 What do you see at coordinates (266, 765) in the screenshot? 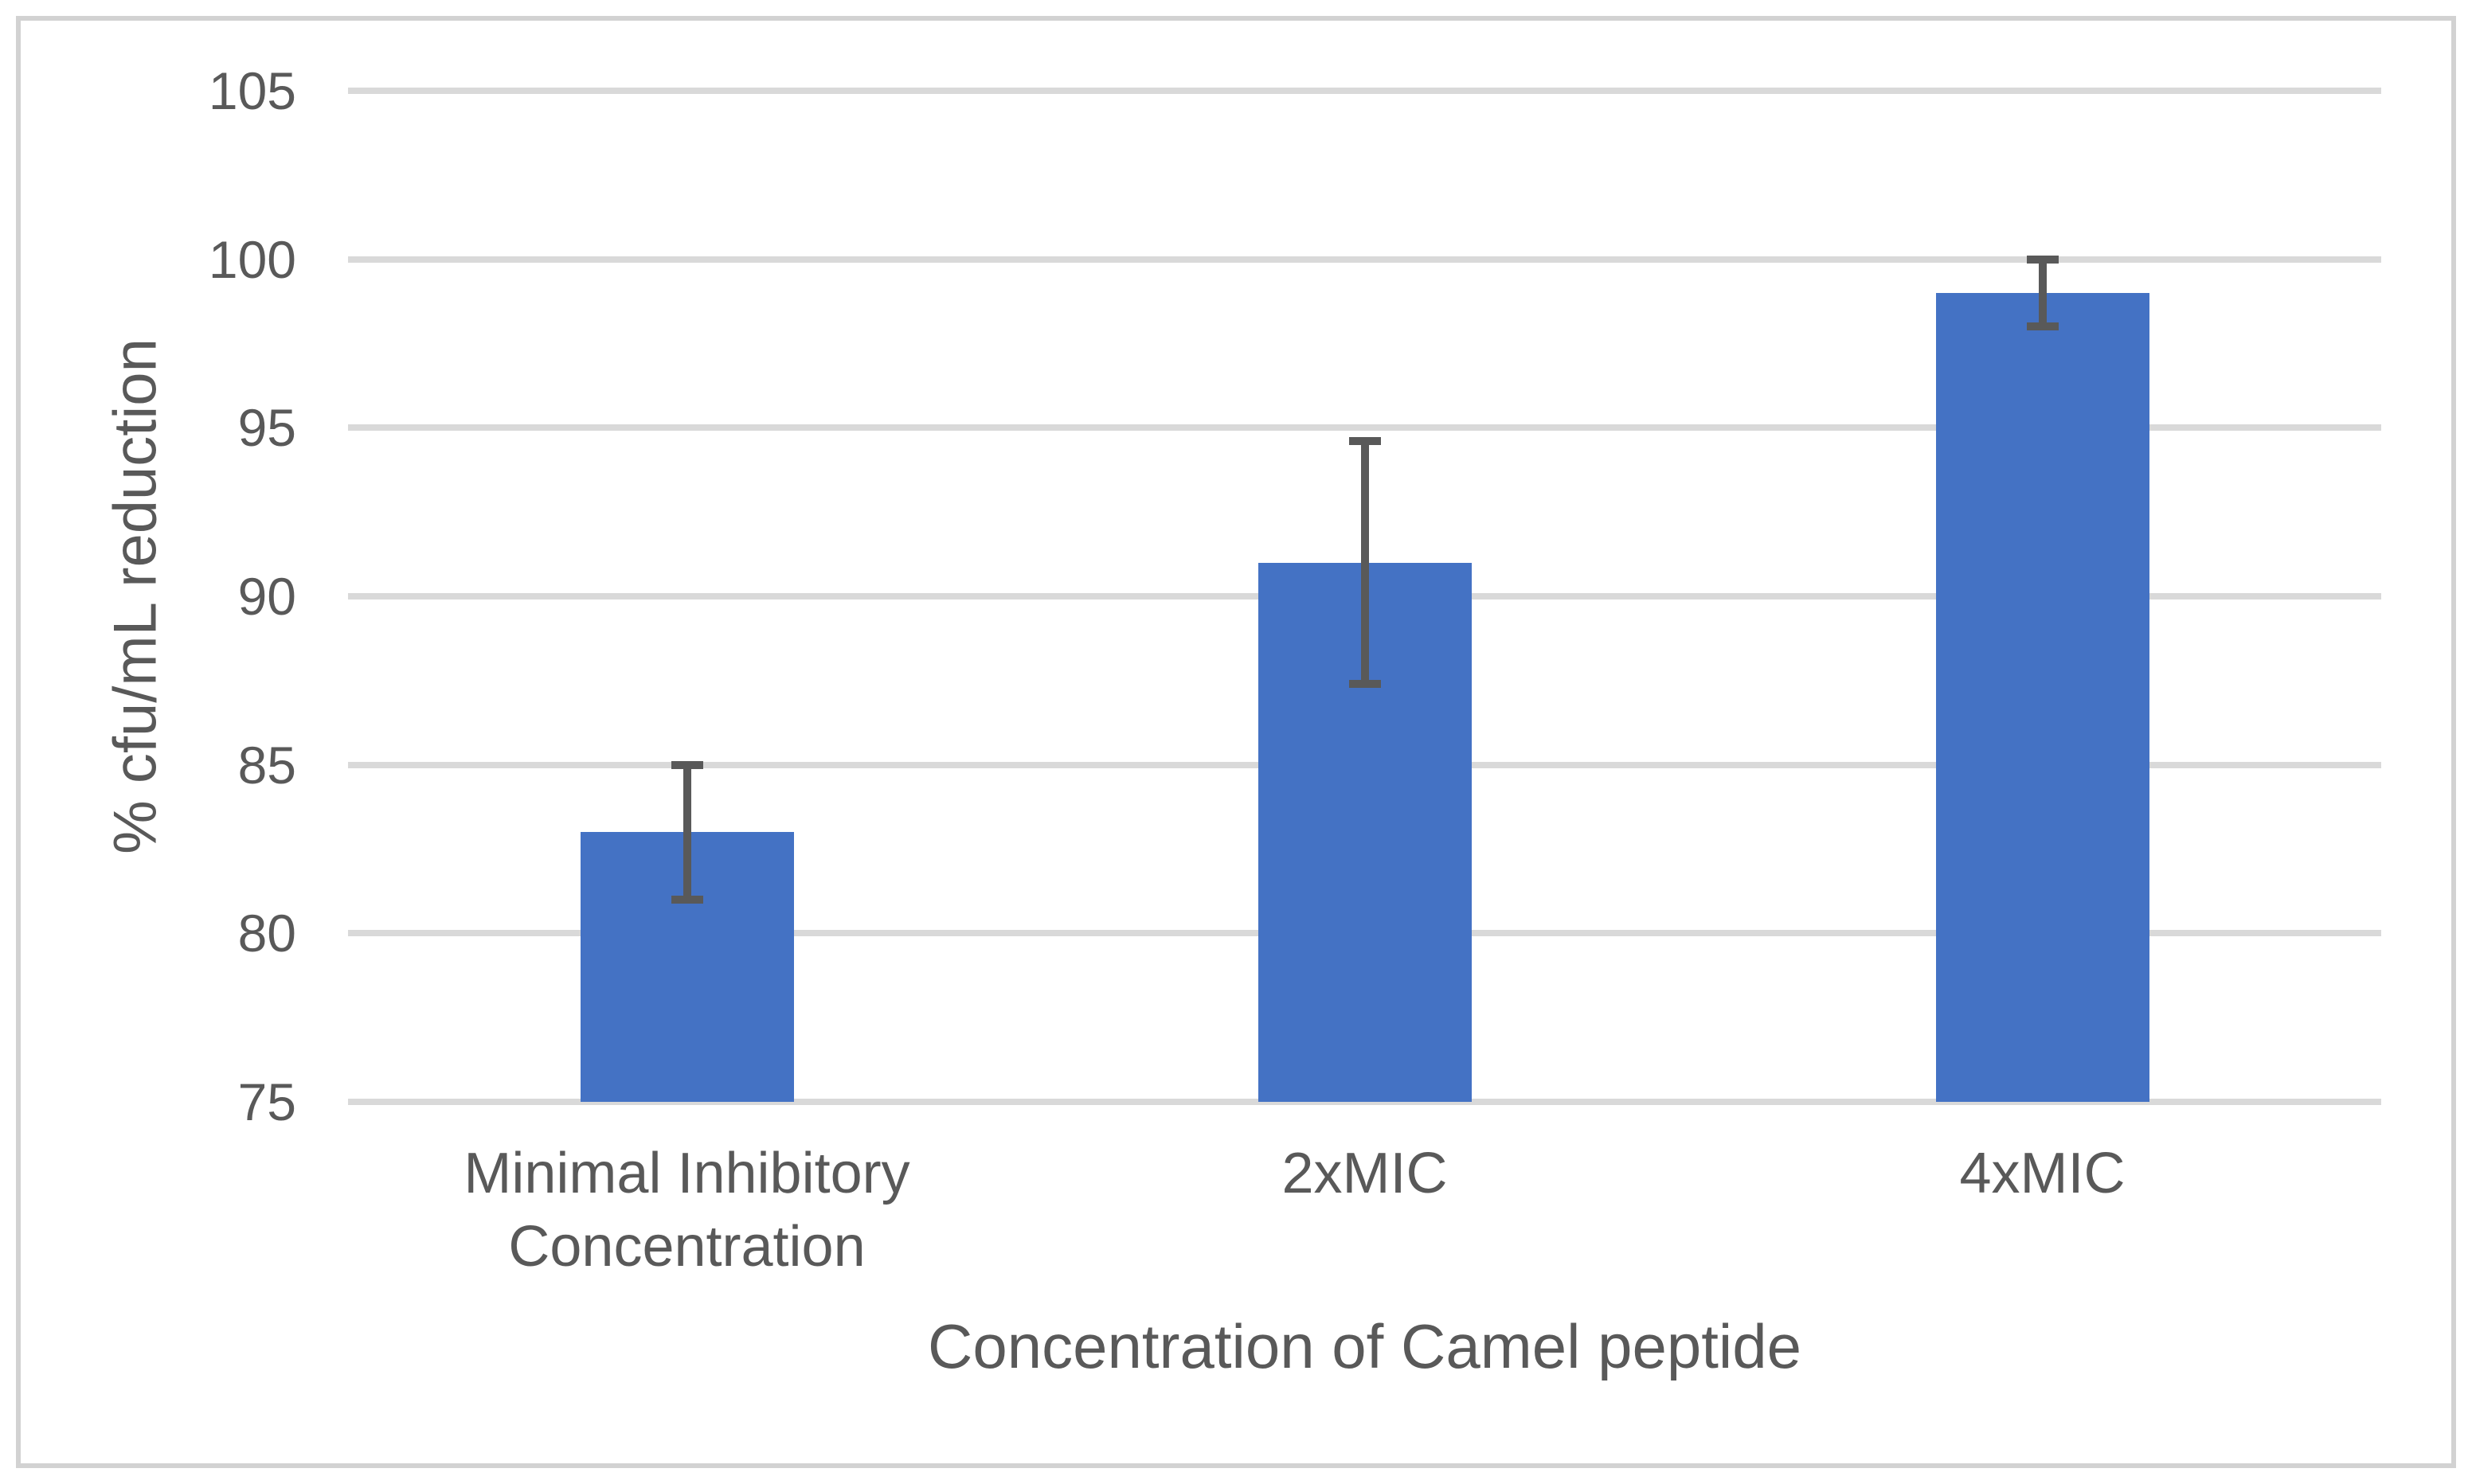
I see `y-tick-label: 85` at bounding box center [266, 765].